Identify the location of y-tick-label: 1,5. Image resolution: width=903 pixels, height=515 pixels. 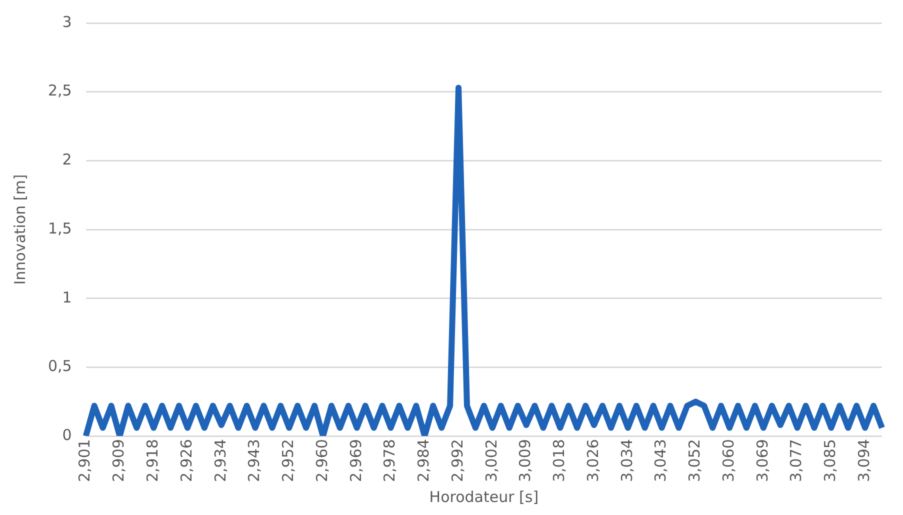
(60, 228).